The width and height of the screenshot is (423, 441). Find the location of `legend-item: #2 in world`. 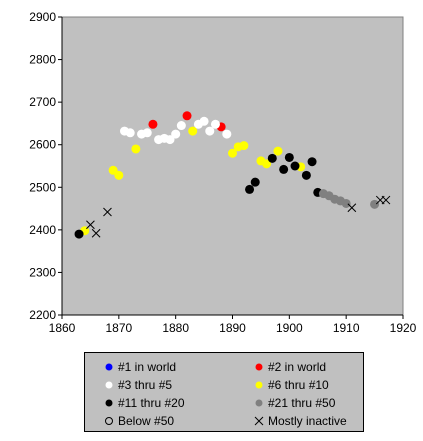

legend-item: #2 in world is located at coordinates (289, 367).